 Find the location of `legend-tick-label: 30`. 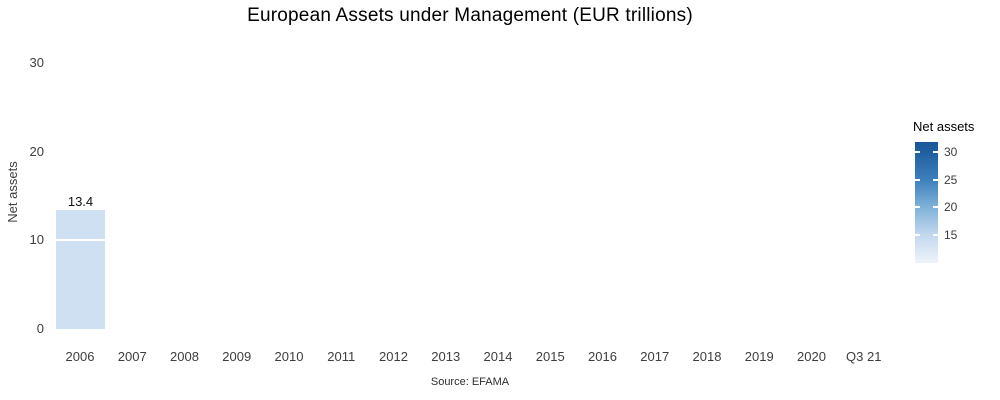

legend-tick-label: 30 is located at coordinates (951, 152).